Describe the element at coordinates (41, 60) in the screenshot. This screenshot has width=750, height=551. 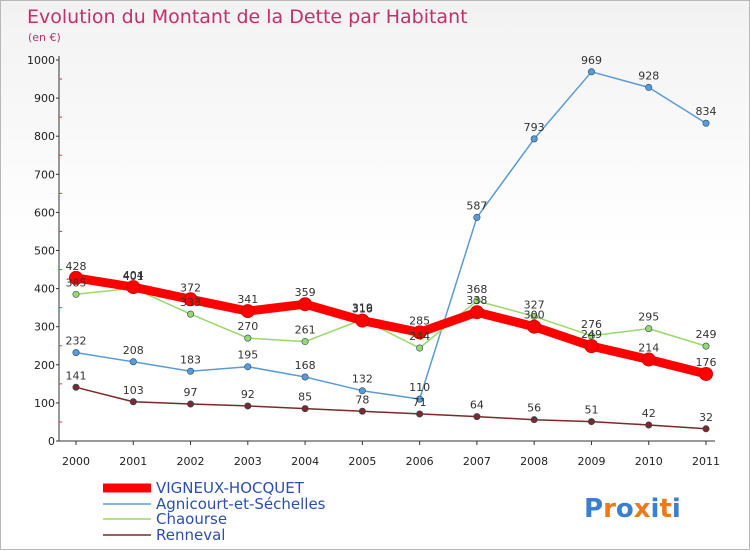
I see `y-tick-label: 1000` at that location.